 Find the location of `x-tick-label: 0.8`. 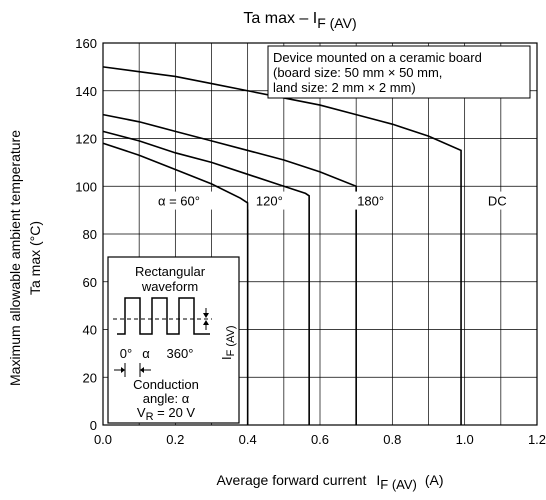

x-tick-label: 0.8 is located at coordinates (392, 439).